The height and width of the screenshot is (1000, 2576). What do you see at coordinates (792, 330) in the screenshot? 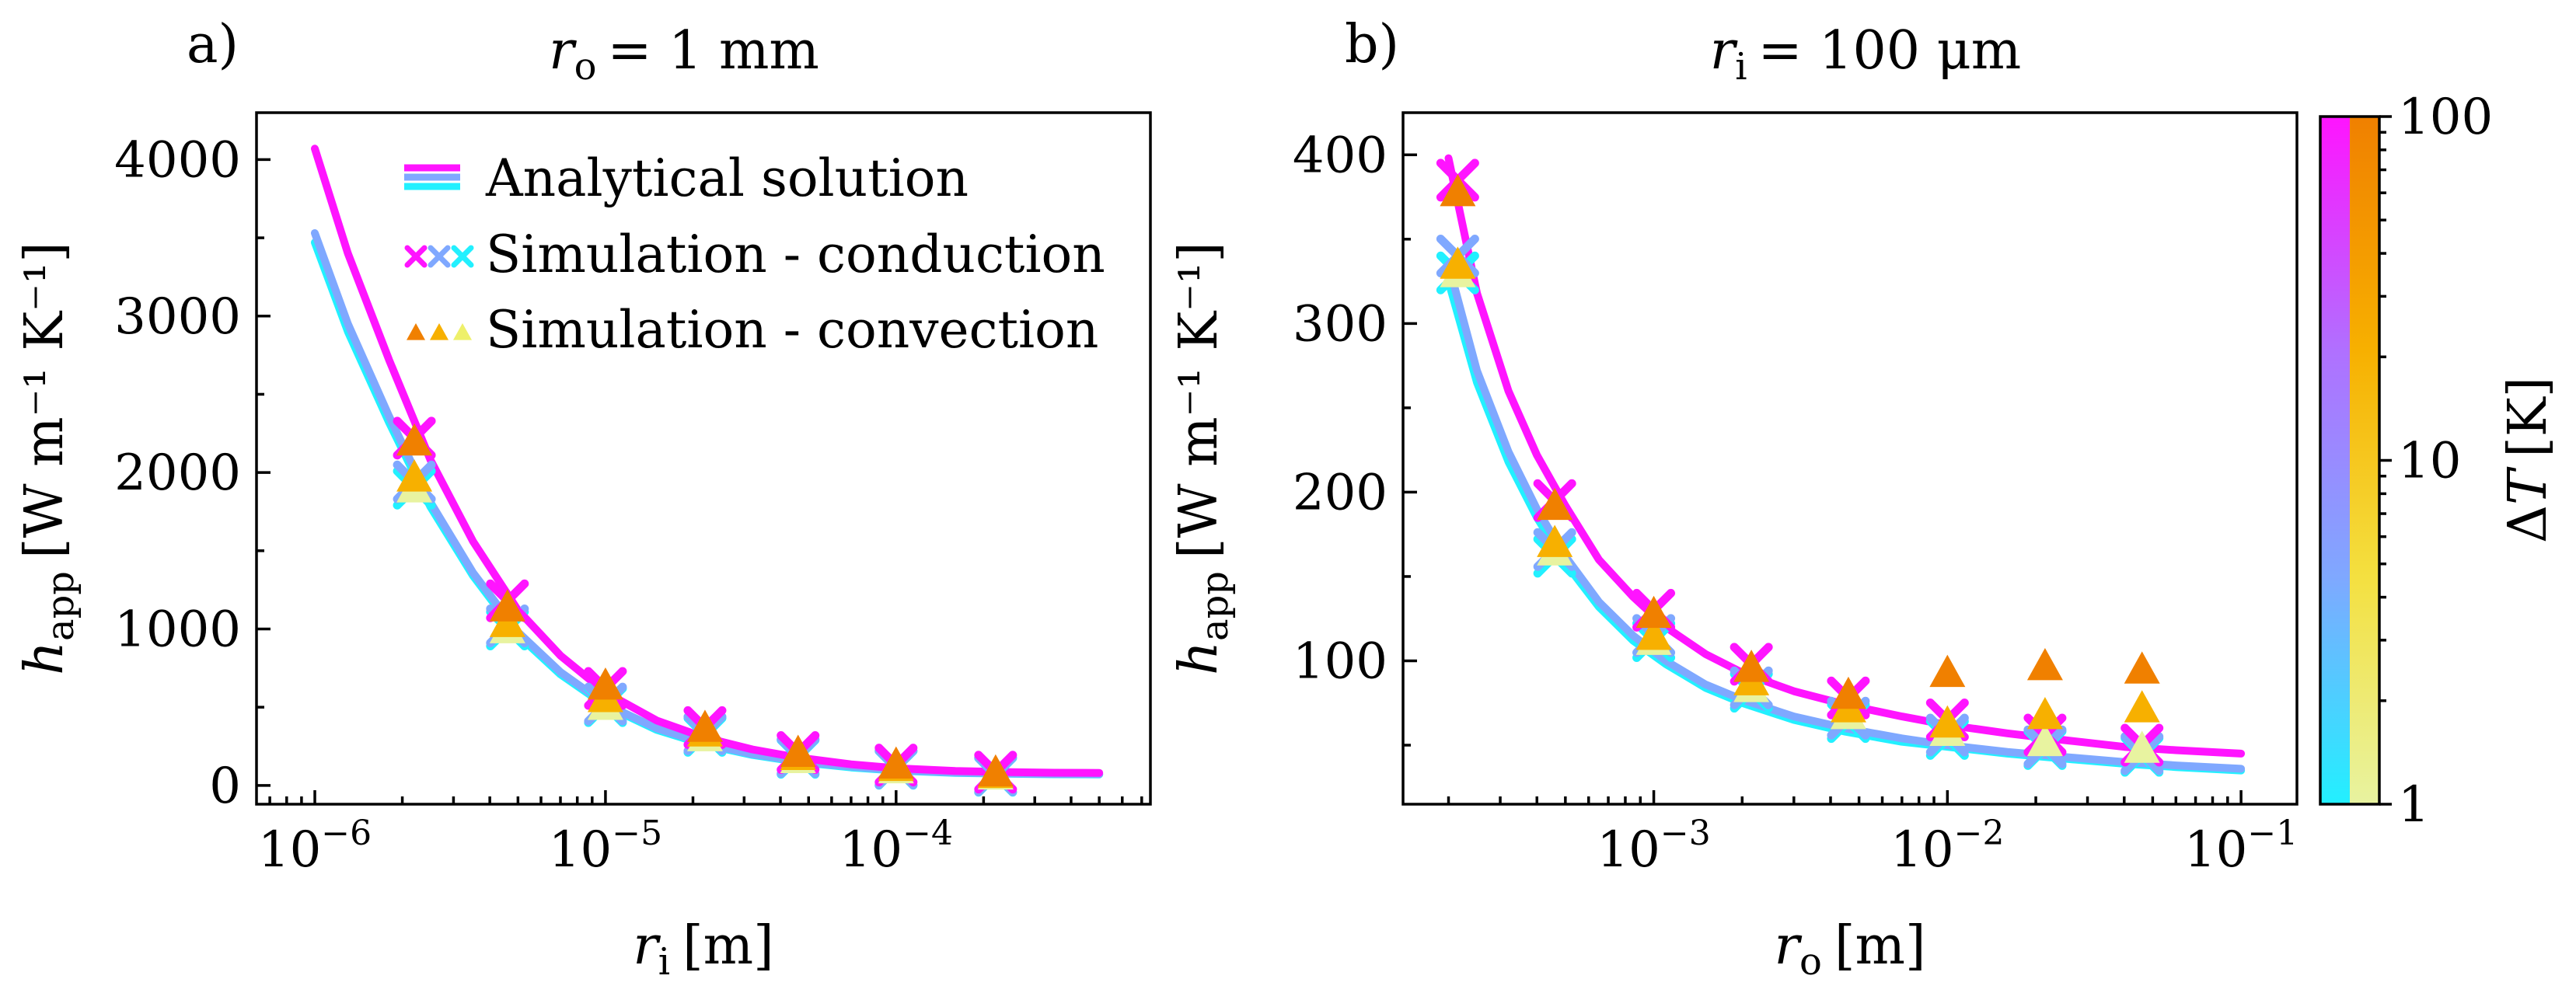
I see `legend-convection-label: Simulation - convection` at bounding box center [792, 330].